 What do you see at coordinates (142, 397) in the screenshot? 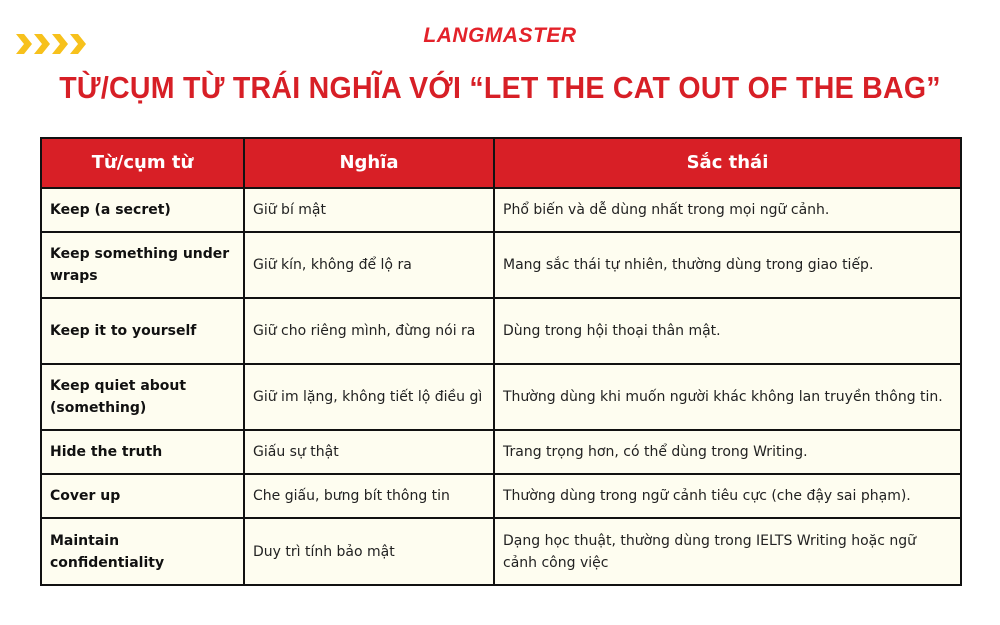
I see `cell-phrase: Keep quiet about (something)` at bounding box center [142, 397].